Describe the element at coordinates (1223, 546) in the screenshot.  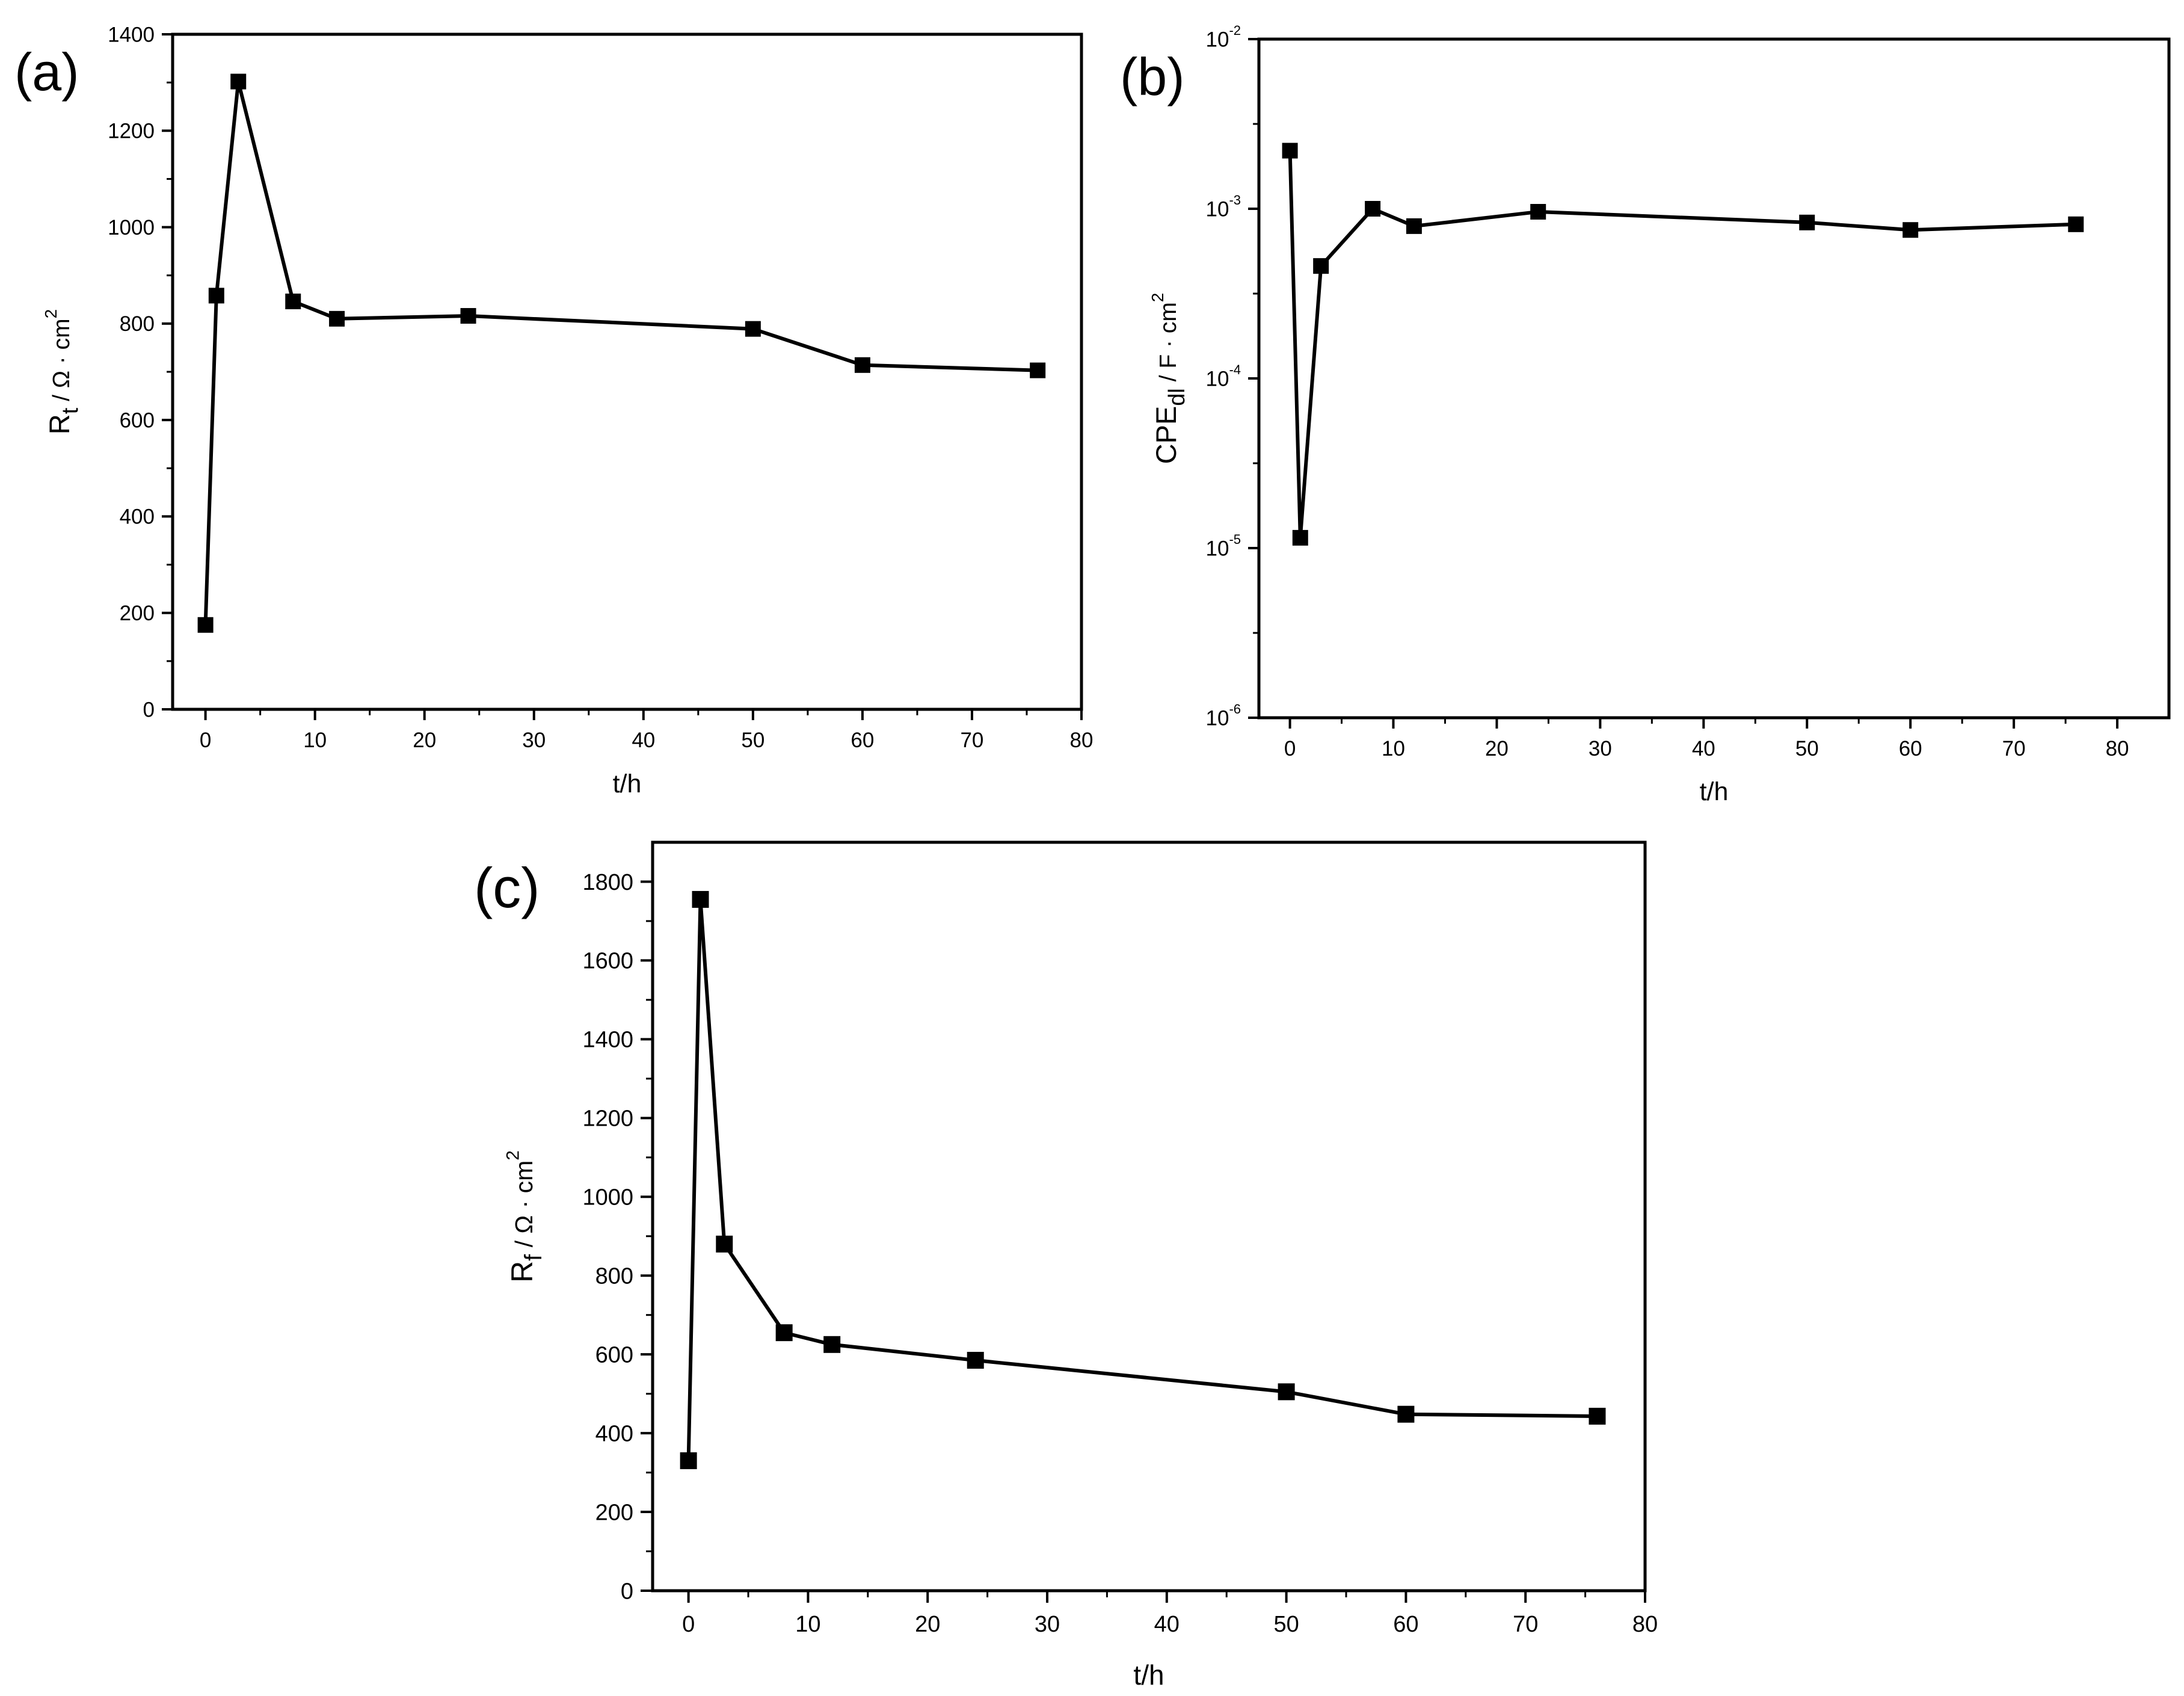
I see `y-tick-label: 10⁻⁵` at that location.